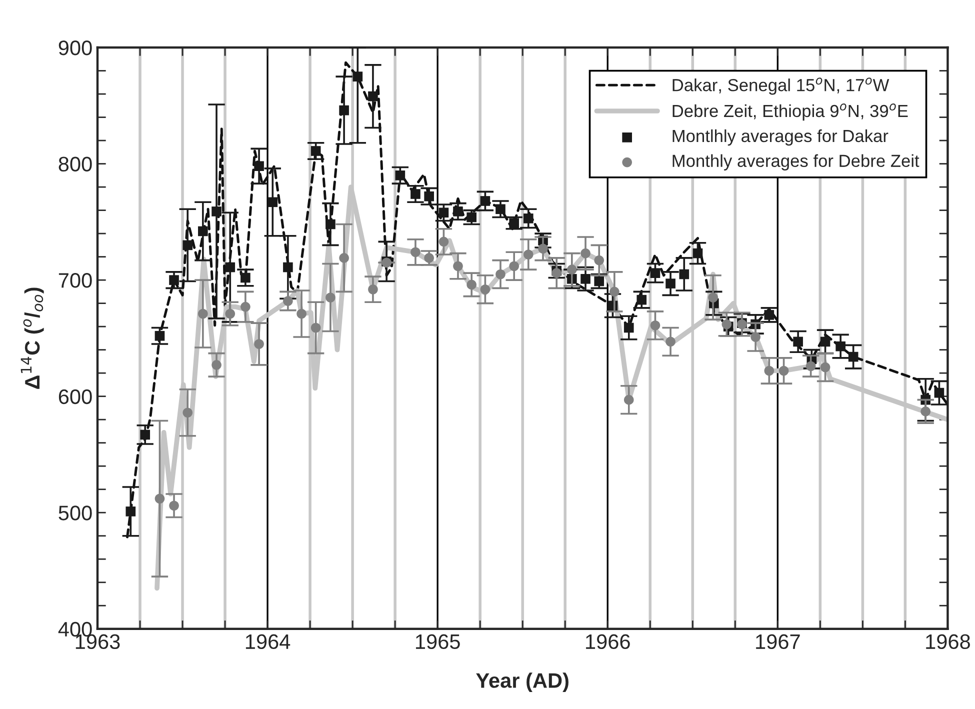 This screenshot has width=975, height=709. I want to click on y-tick-label: 800, so click(75, 164).